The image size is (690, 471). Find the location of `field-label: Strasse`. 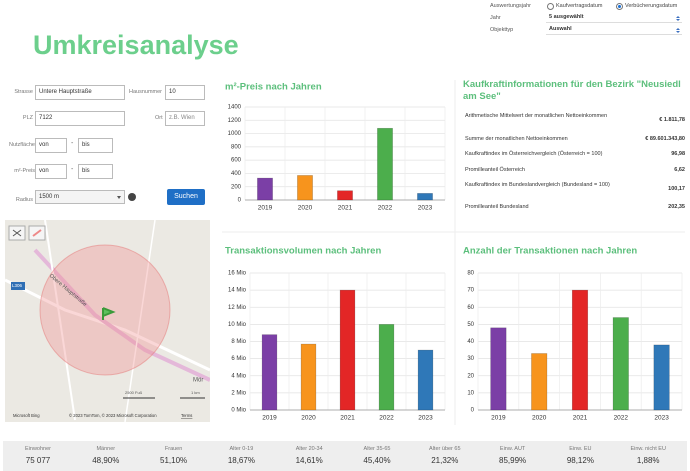

field-label: Strasse is located at coordinates (23, 92).